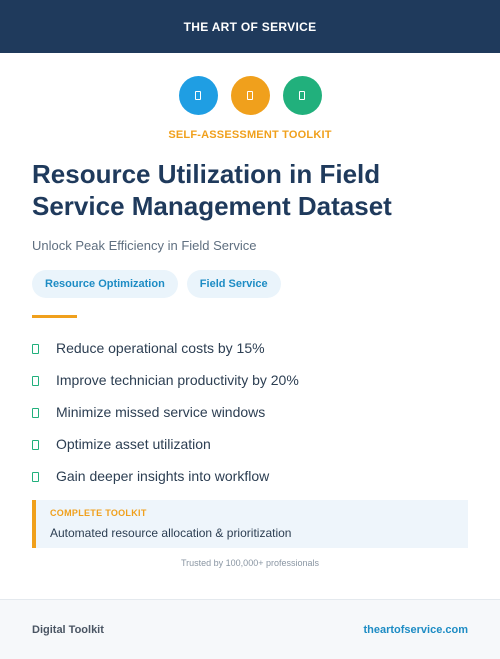 The image size is (500, 659). I want to click on icon-row, so click(250, 95).